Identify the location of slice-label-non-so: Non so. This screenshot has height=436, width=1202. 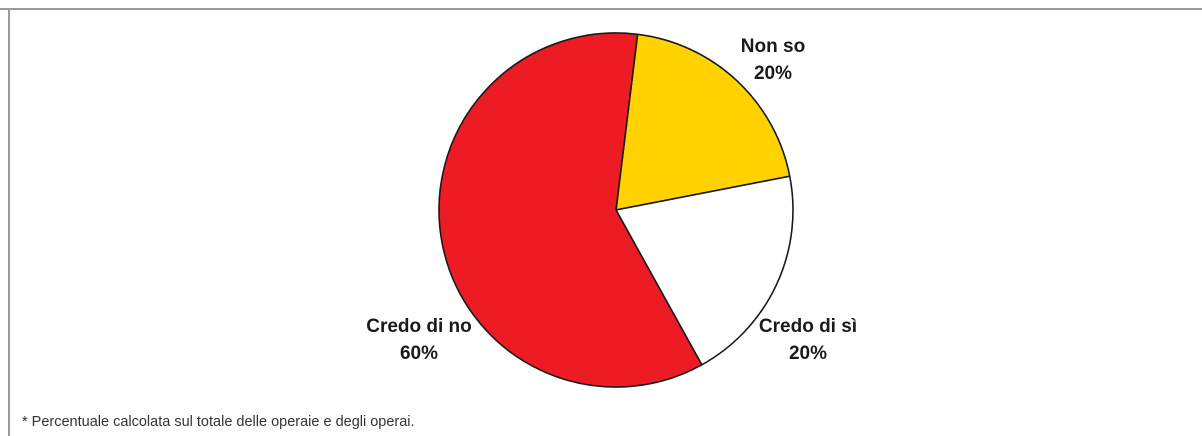
(773, 46).